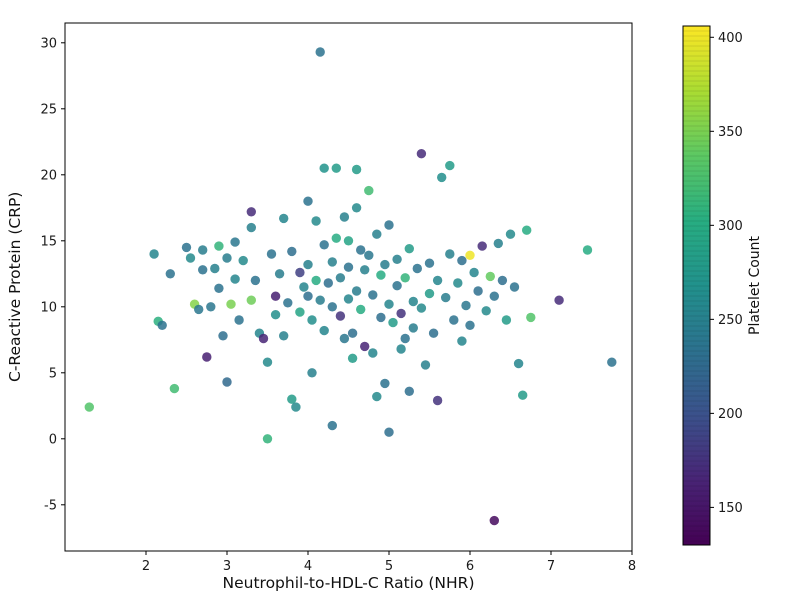 Image resolution: width=800 pixels, height=606 pixels. What do you see at coordinates (50, 505) in the screenshot?
I see `y-tick-label: -5` at bounding box center [50, 505].